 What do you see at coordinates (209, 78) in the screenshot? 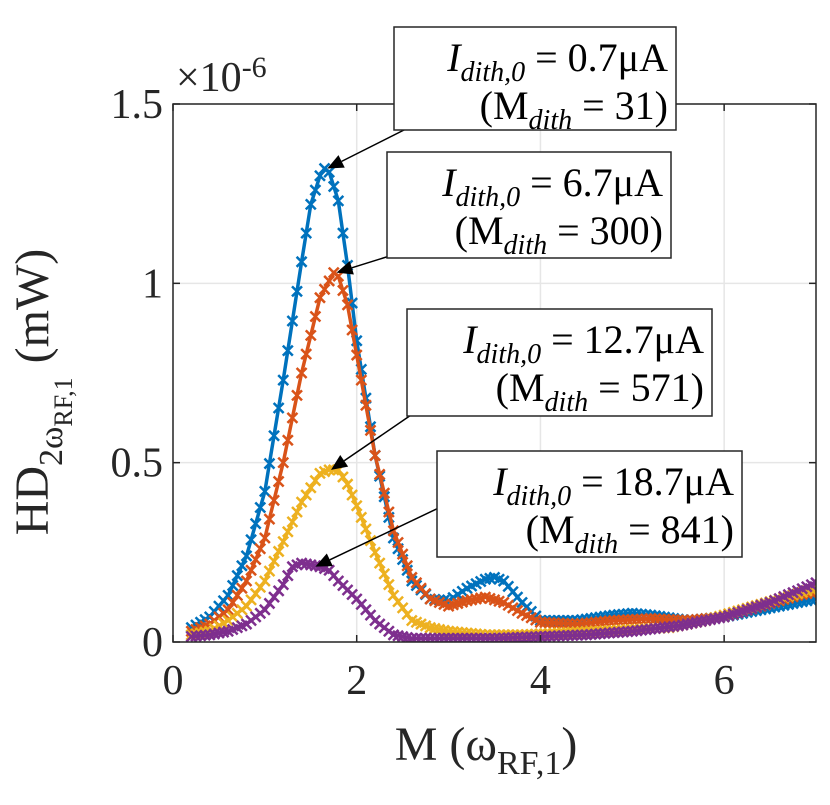
I see `y-exponent-base: ×10` at bounding box center [209, 78].